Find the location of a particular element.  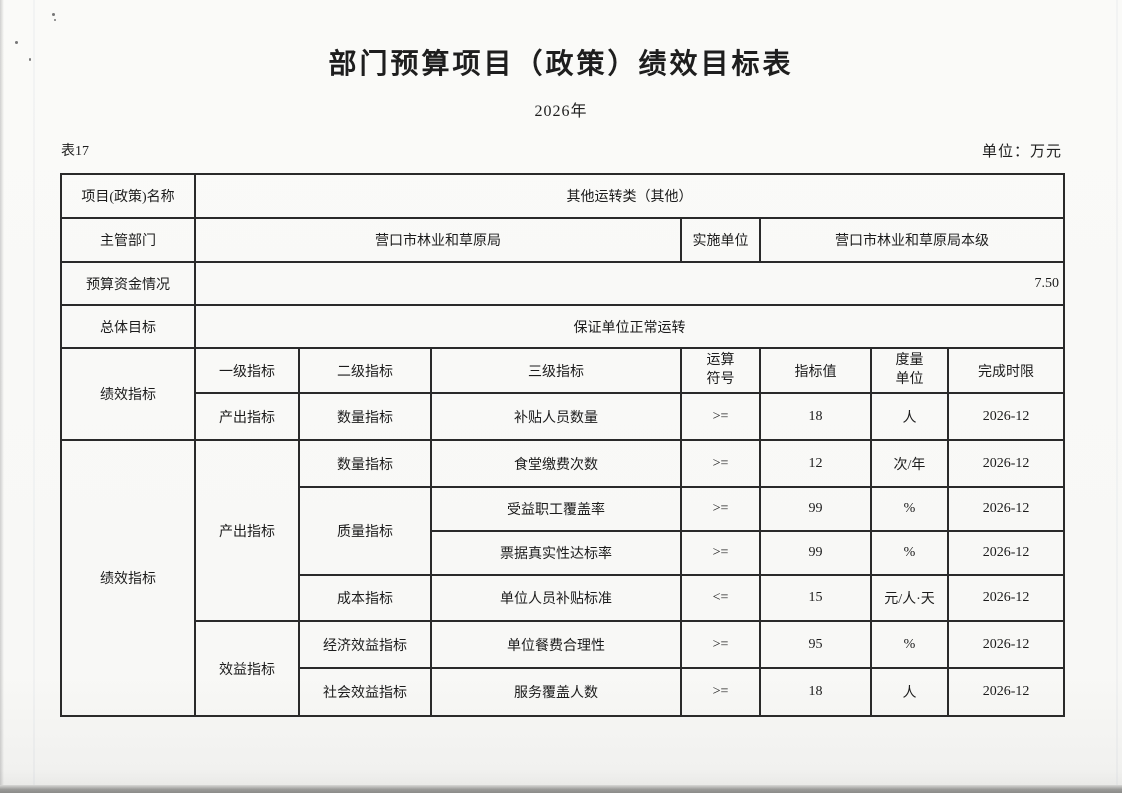

implement-unit-label: 实施单位 is located at coordinates (720, 240).